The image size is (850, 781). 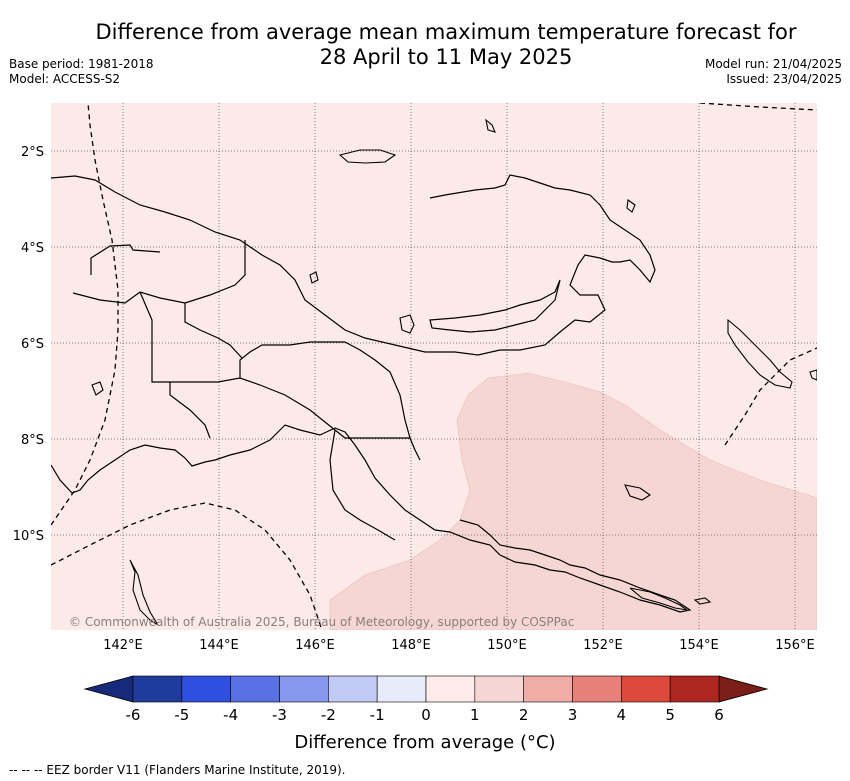 I want to click on colorbar-label: Difference from average (°C), so click(x=425, y=742).